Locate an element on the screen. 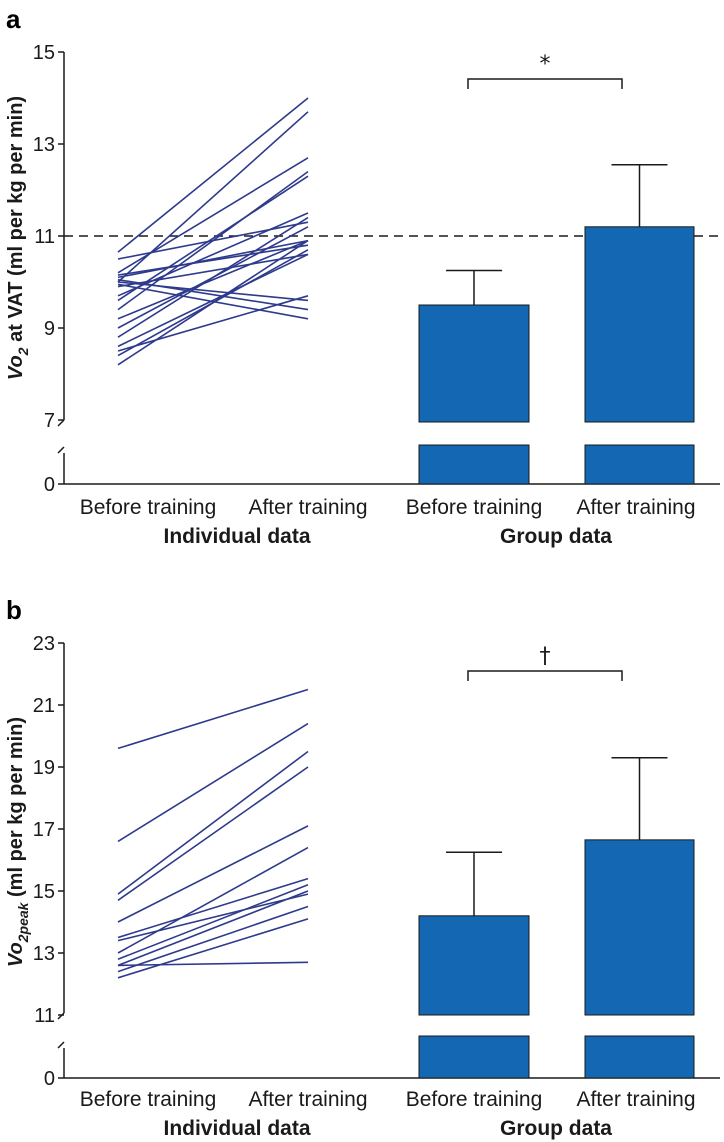  panel-label: a is located at coordinates (13, 19).